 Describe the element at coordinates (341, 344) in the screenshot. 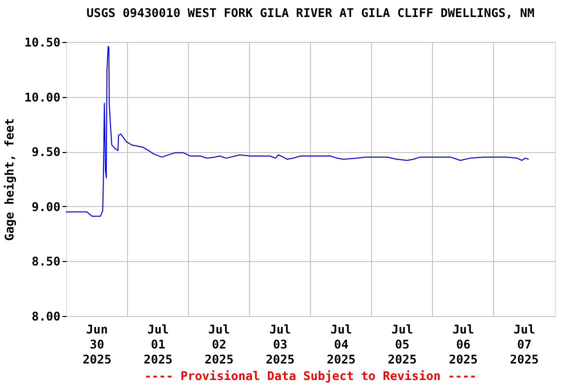

I see `x-tick-label: Jul 04 2025` at that location.